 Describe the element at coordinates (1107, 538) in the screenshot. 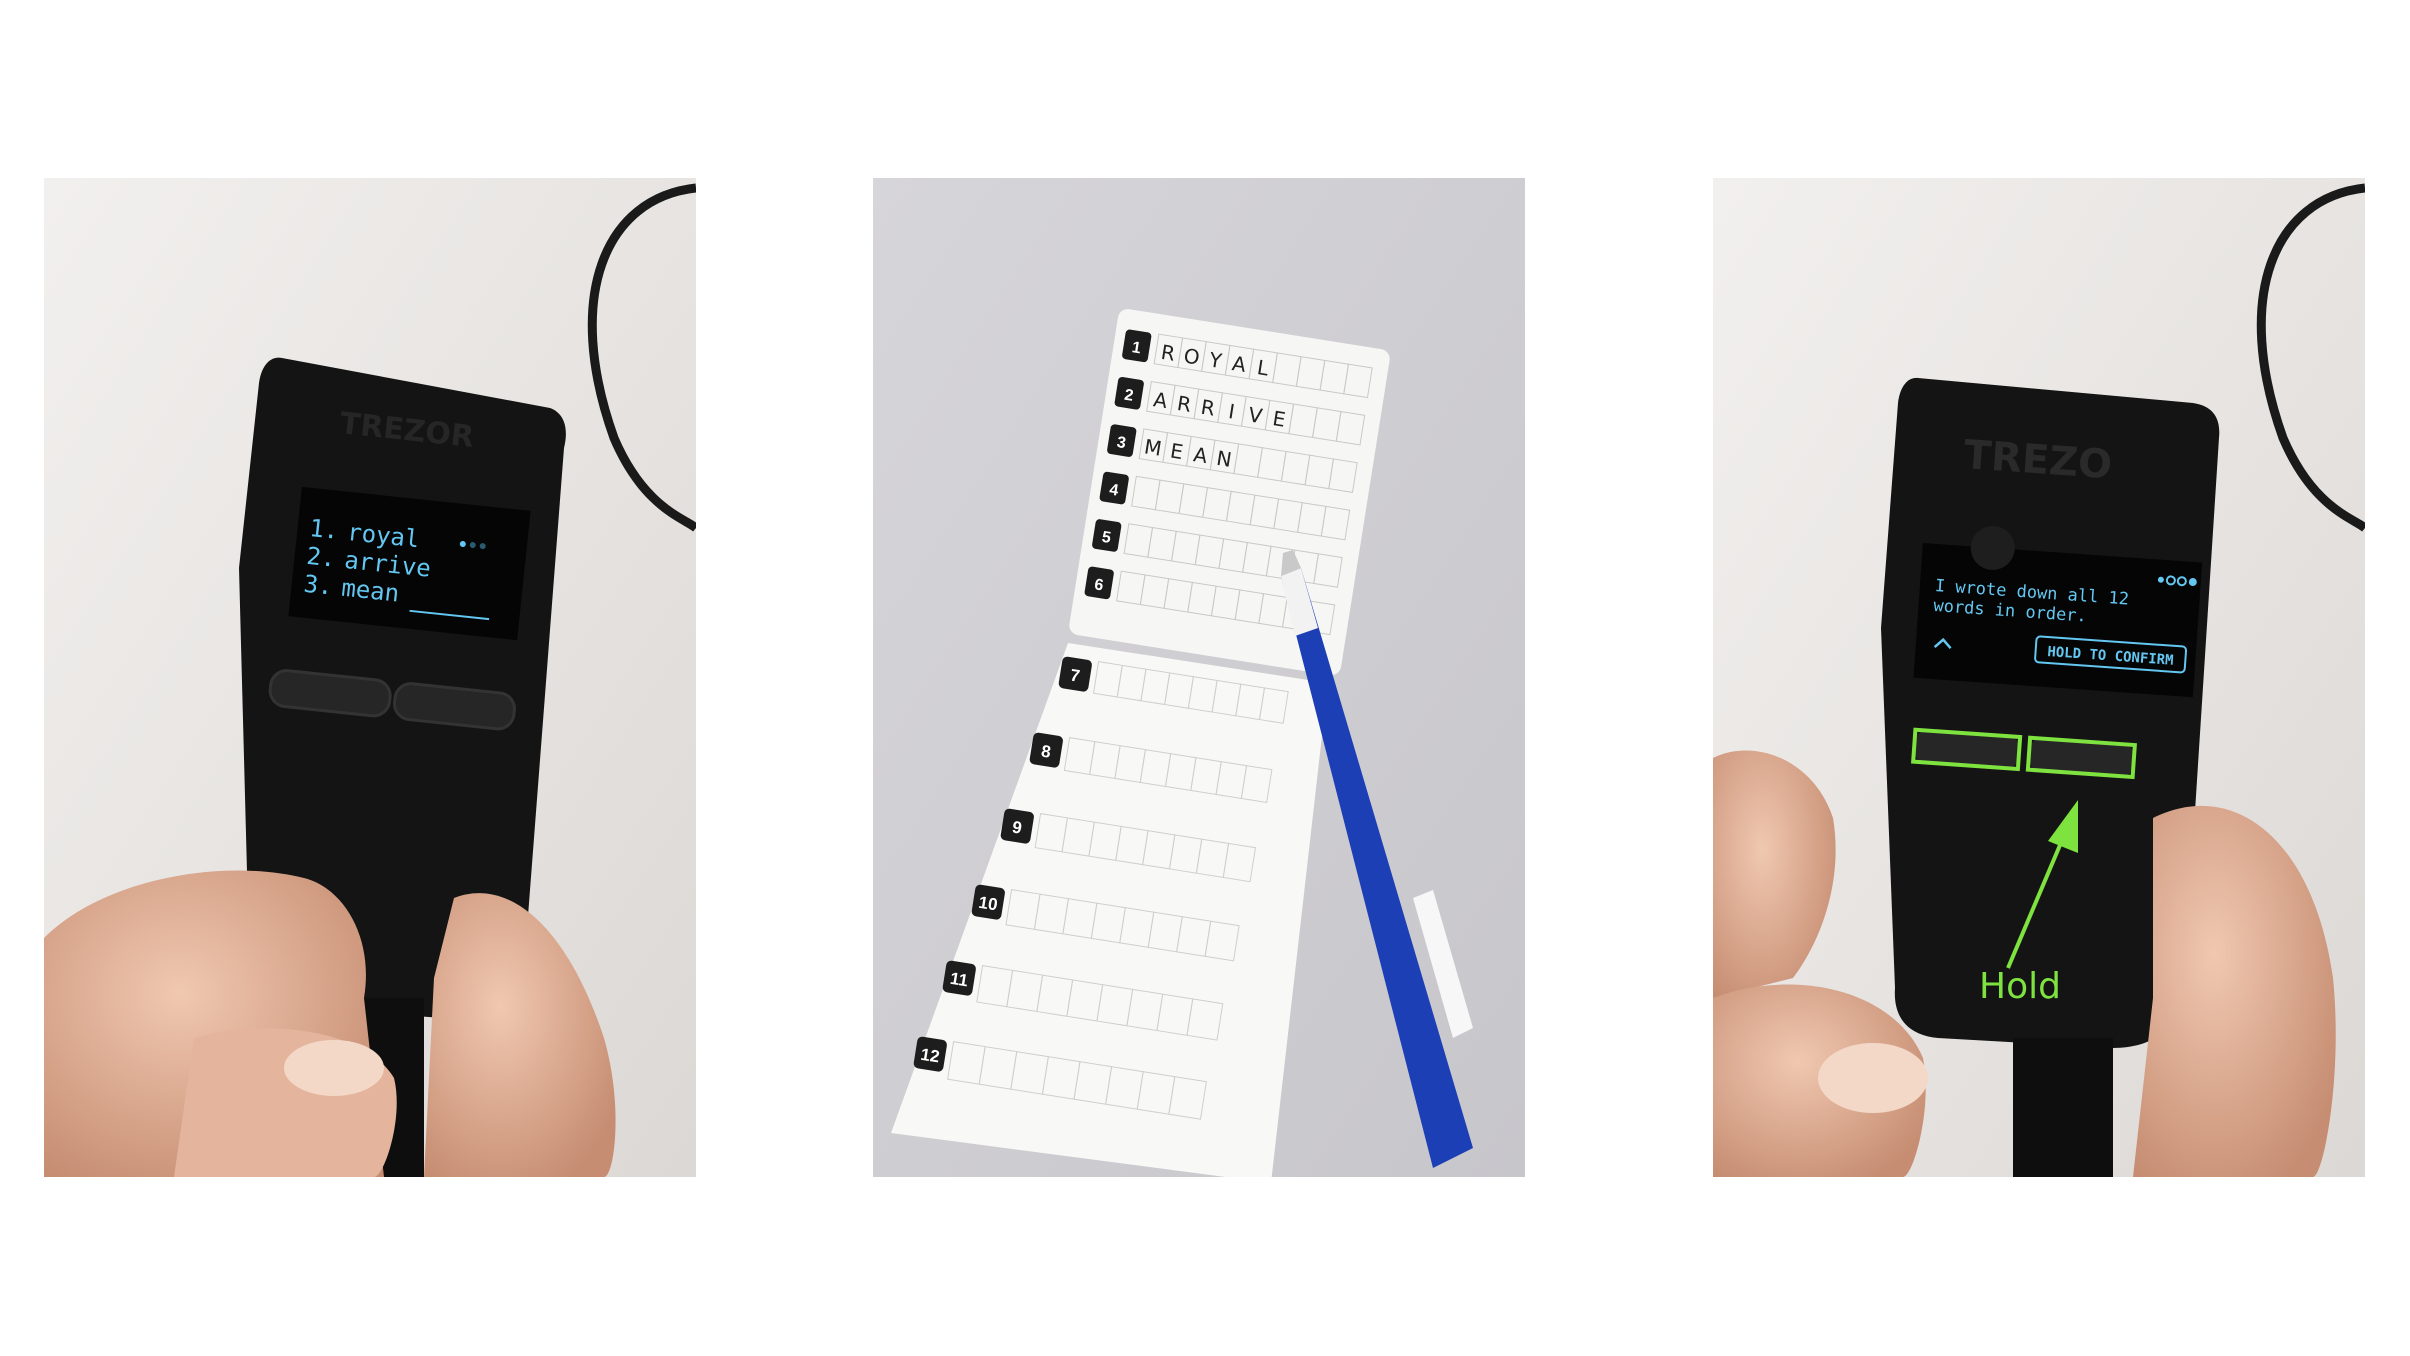

I see `card-row-number: 5` at that location.